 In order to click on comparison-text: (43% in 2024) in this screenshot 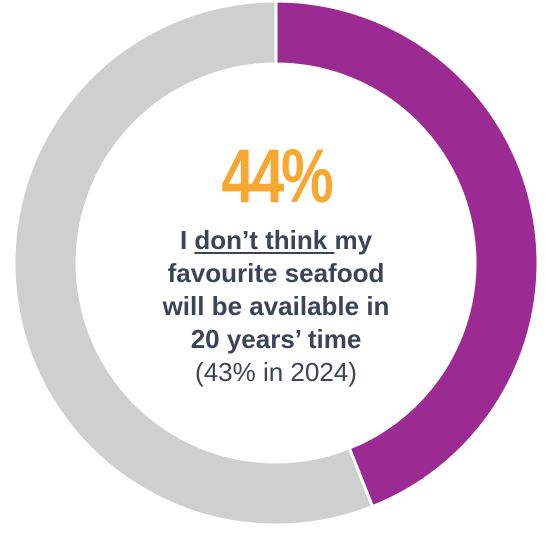, I will do `click(276, 372)`.